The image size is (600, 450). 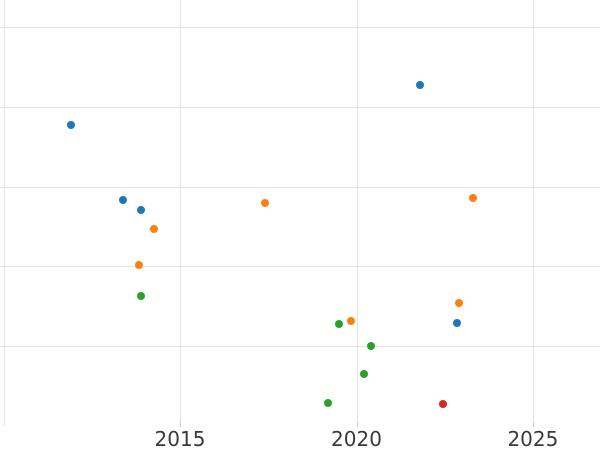 I want to click on x-tick-label: 2020, so click(x=356, y=438).